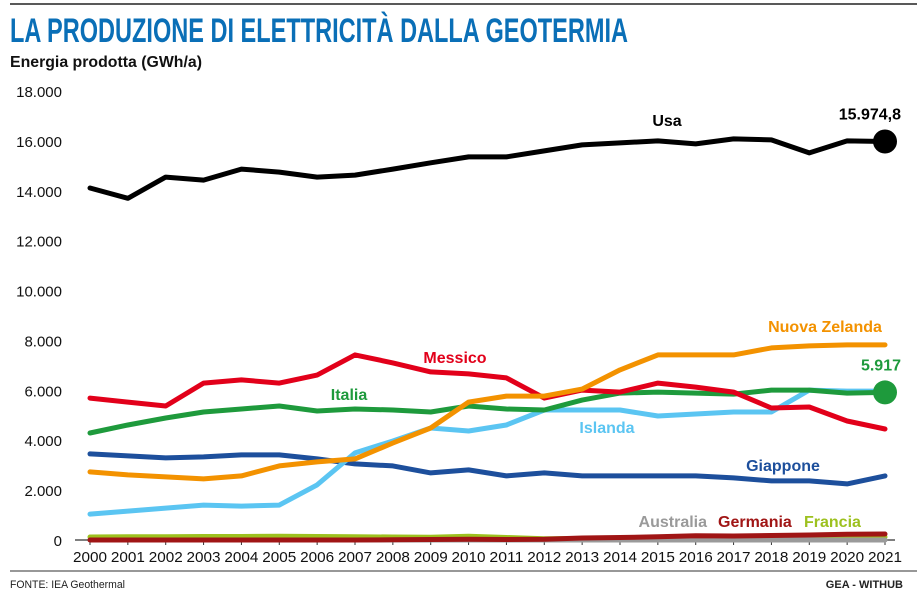 This screenshot has height=597, width=917. I want to click on x-tick-label: 2000, so click(90, 557).